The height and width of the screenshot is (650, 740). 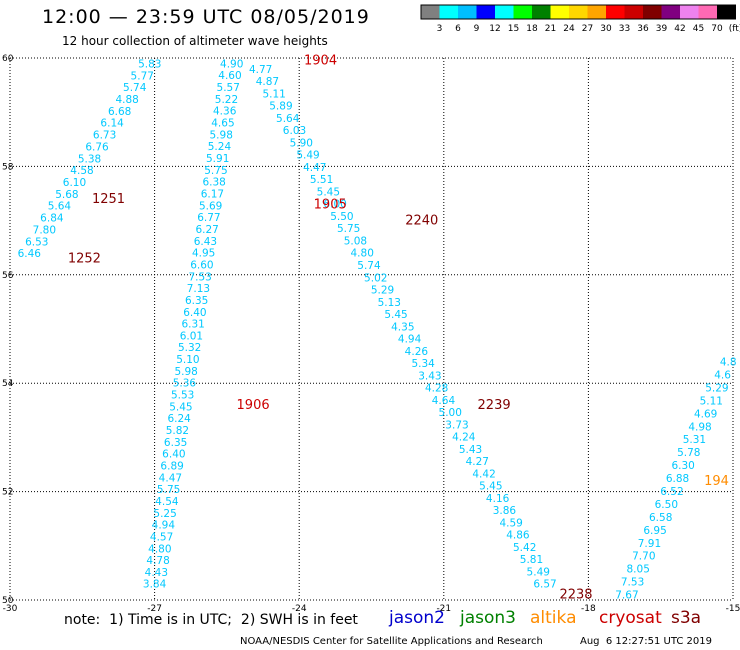 I want to click on wave-height-value: 3.73, so click(x=456, y=425).